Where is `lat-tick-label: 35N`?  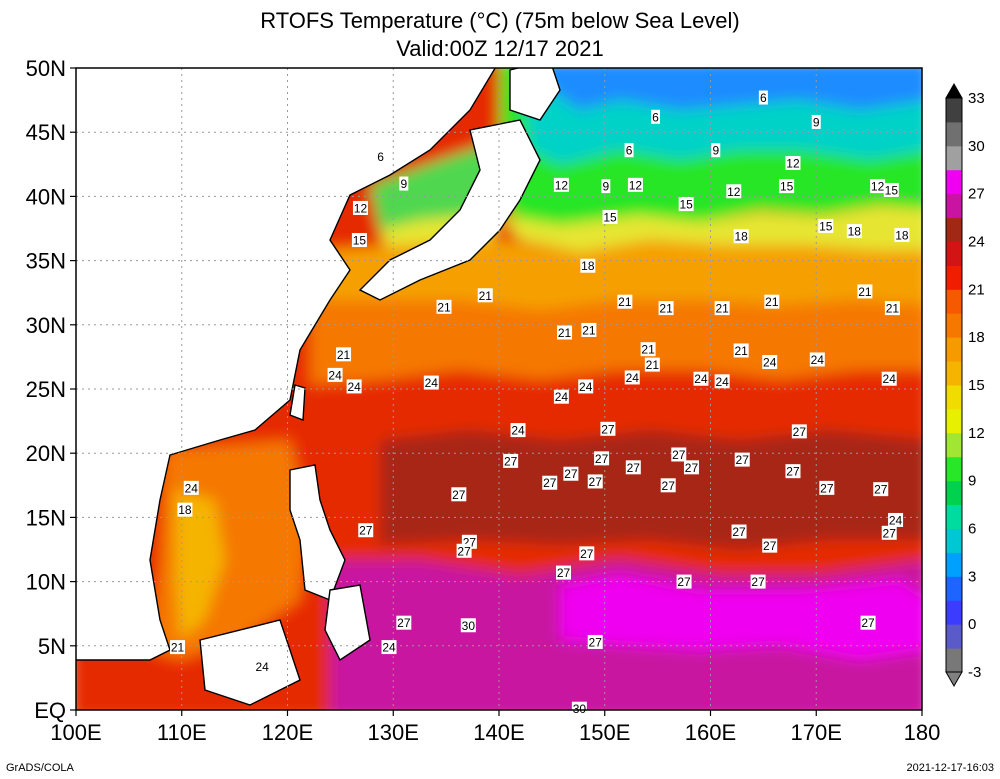
lat-tick-label: 35N is located at coordinates (46, 261).